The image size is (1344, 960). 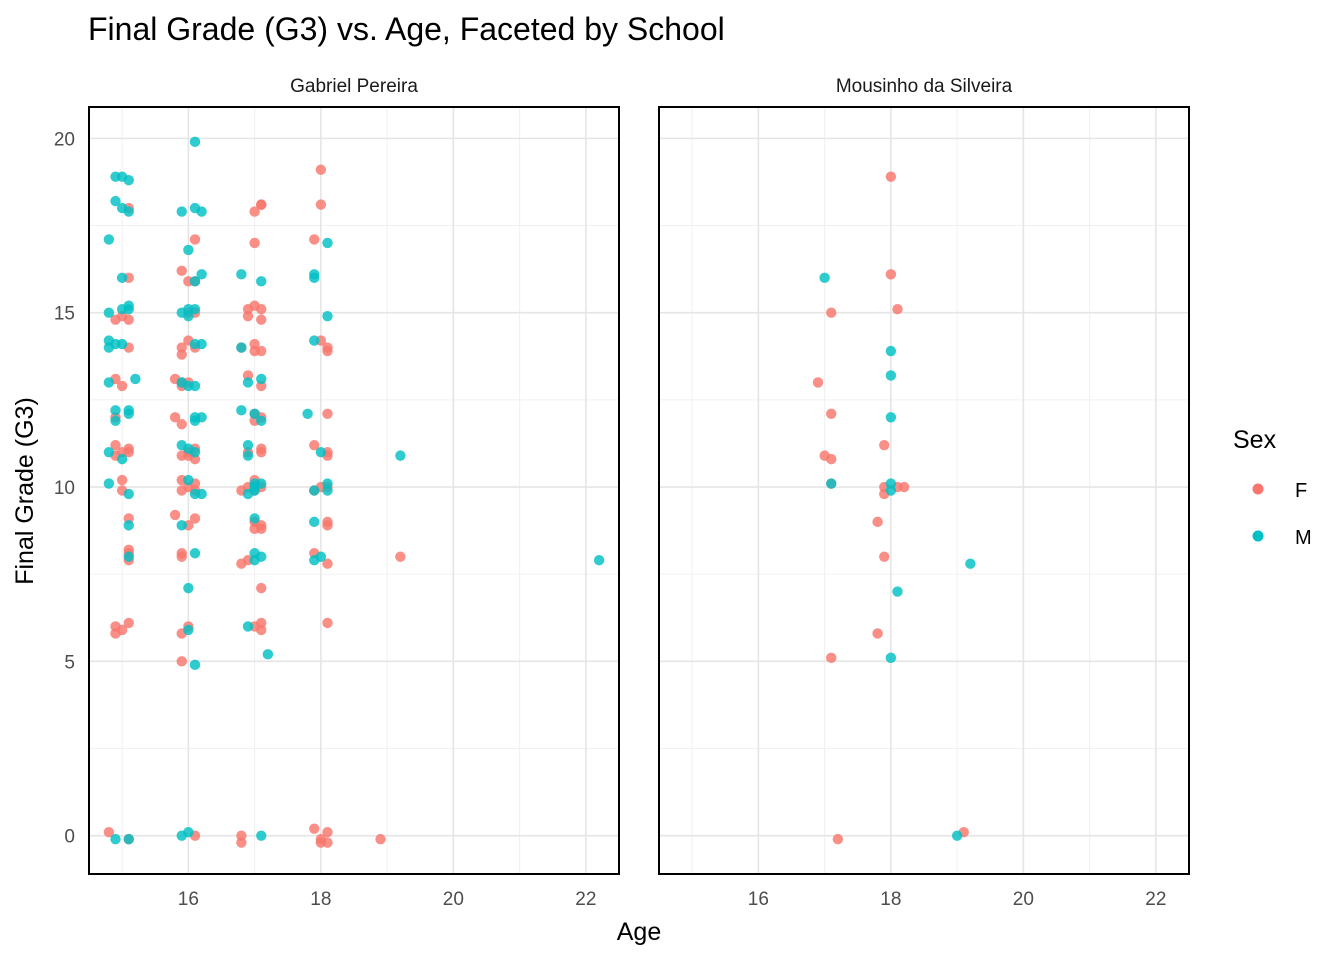 I want to click on x-axis-title: Age, so click(x=639, y=932).